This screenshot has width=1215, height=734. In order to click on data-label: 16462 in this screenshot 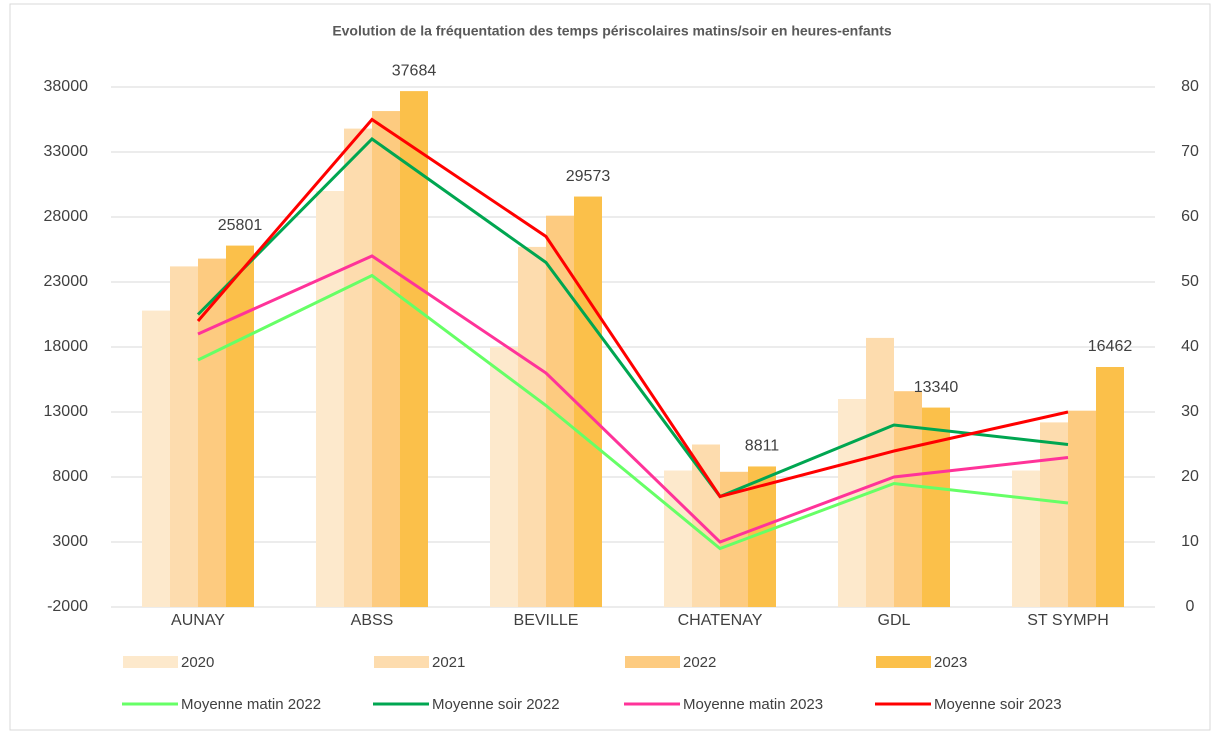, I will do `click(1110, 346)`.